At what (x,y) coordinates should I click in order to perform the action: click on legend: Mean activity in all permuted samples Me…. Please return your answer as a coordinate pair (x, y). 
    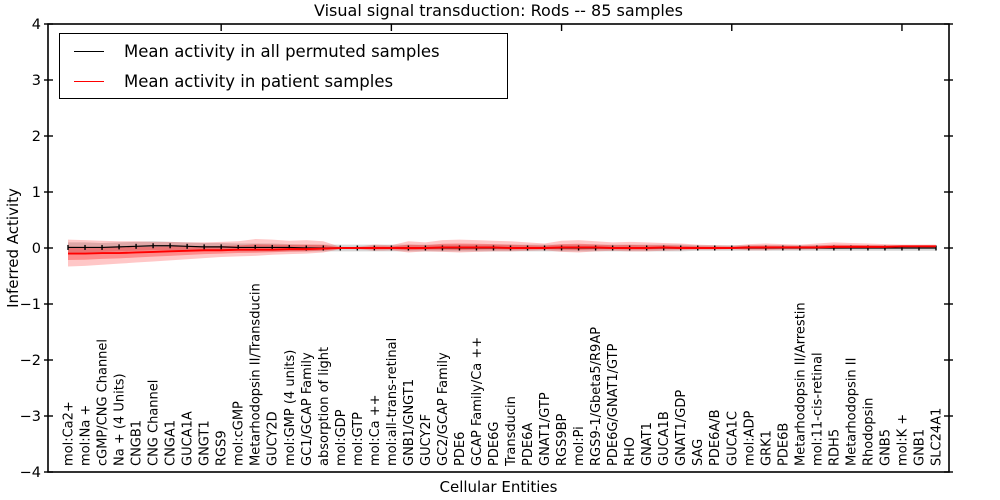
    Looking at the image, I should click on (283, 66).